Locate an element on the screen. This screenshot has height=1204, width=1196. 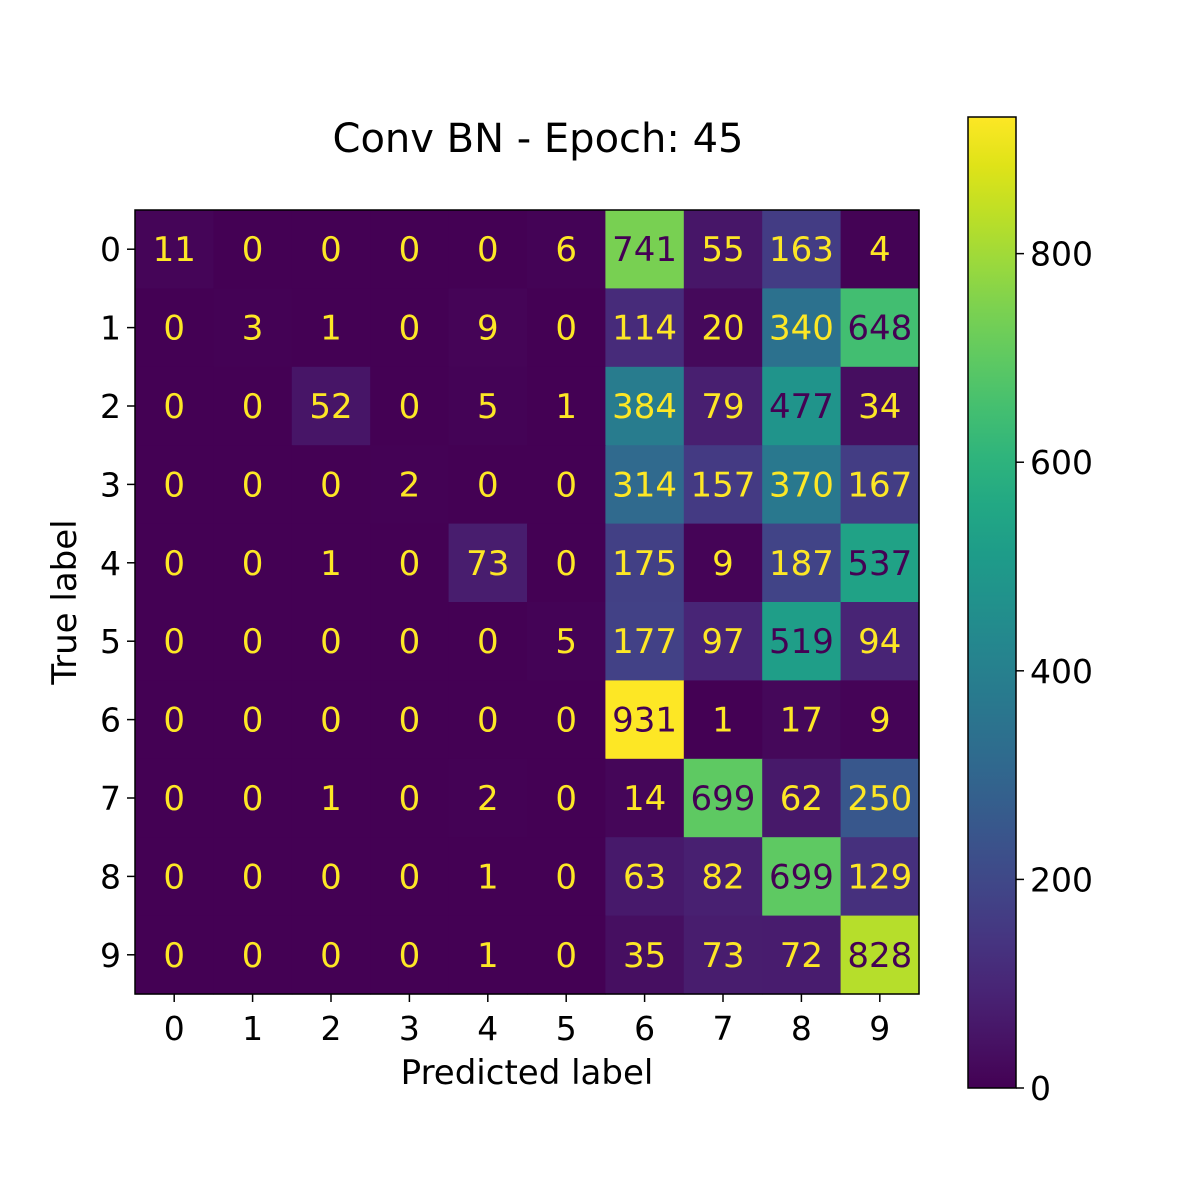
cell-value-0-0: 11 is located at coordinates (174, 250).